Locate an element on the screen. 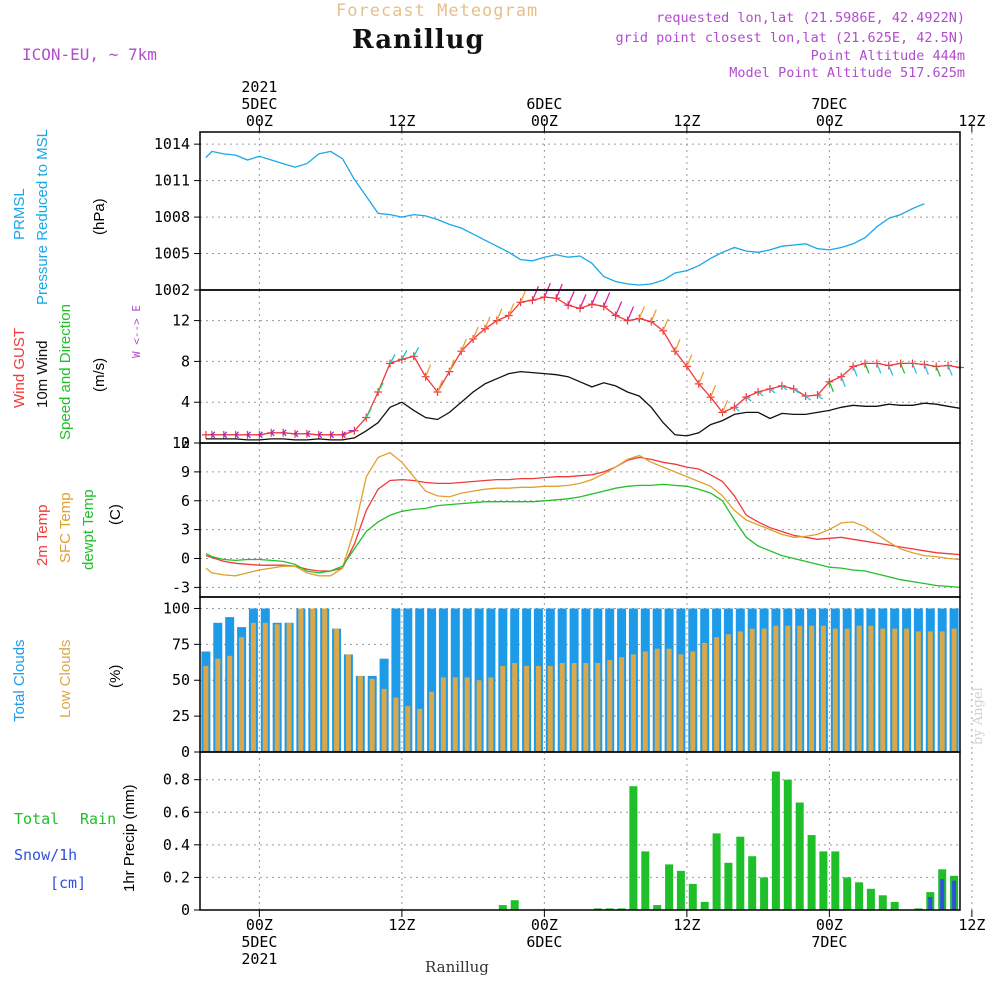  footer-station: Ranillug is located at coordinates (457, 967).